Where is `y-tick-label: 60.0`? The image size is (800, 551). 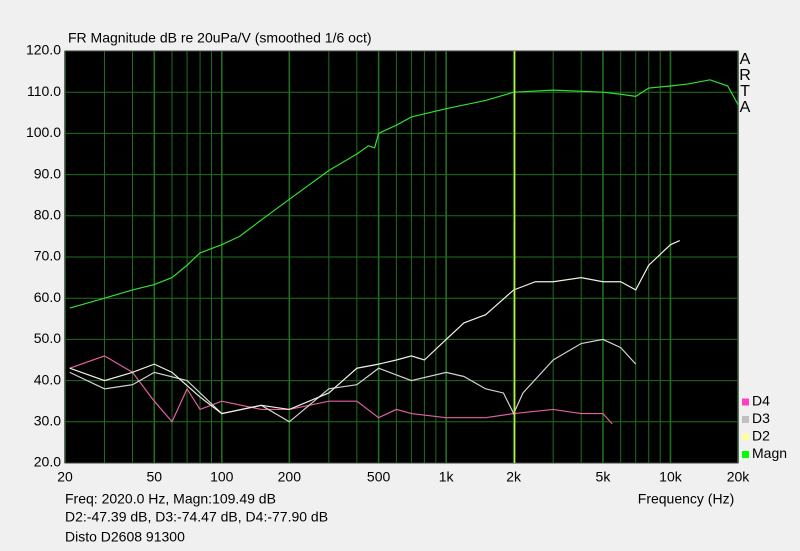 y-tick-label: 60.0 is located at coordinates (47, 297).